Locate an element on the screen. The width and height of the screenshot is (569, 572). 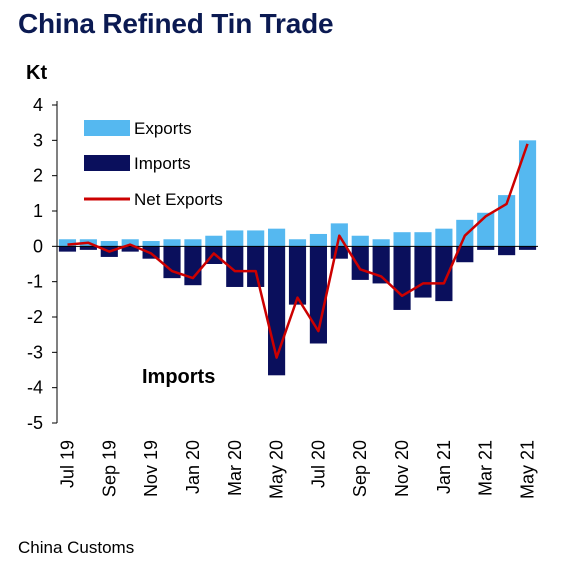
source-note: China Customs is located at coordinates (76, 547).